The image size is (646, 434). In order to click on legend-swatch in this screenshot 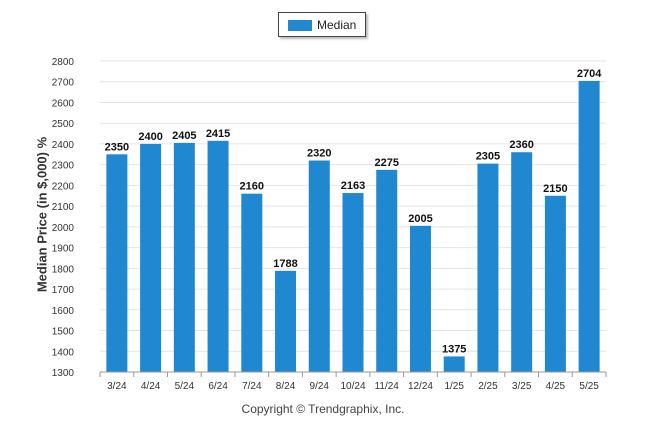, I will do `click(300, 25)`.